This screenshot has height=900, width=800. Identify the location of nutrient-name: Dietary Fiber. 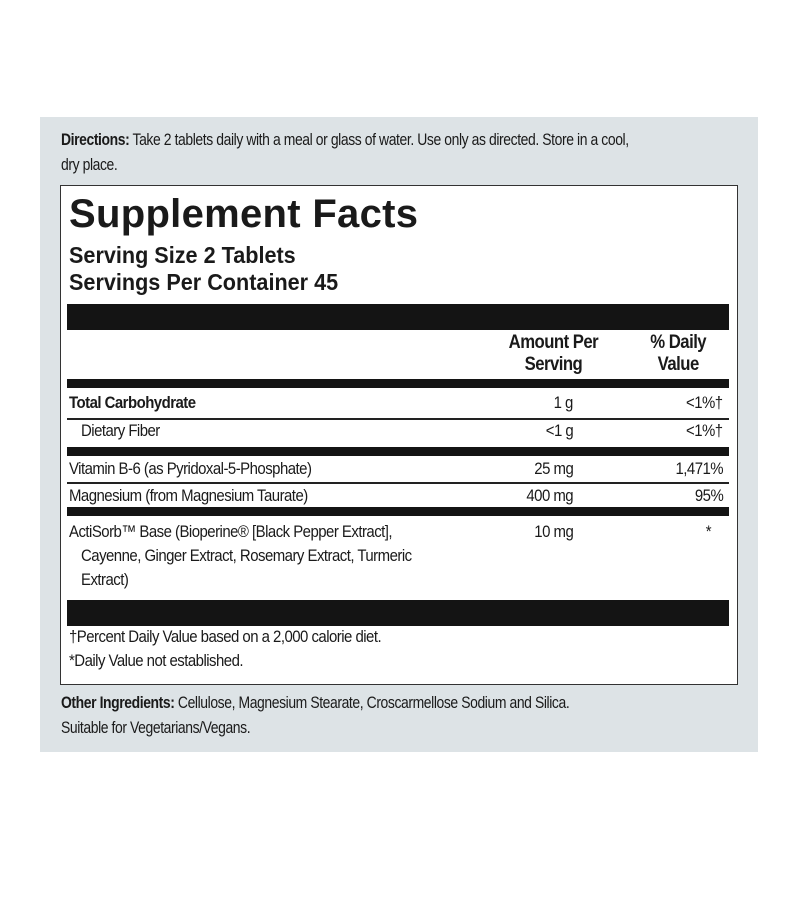
(120, 430).